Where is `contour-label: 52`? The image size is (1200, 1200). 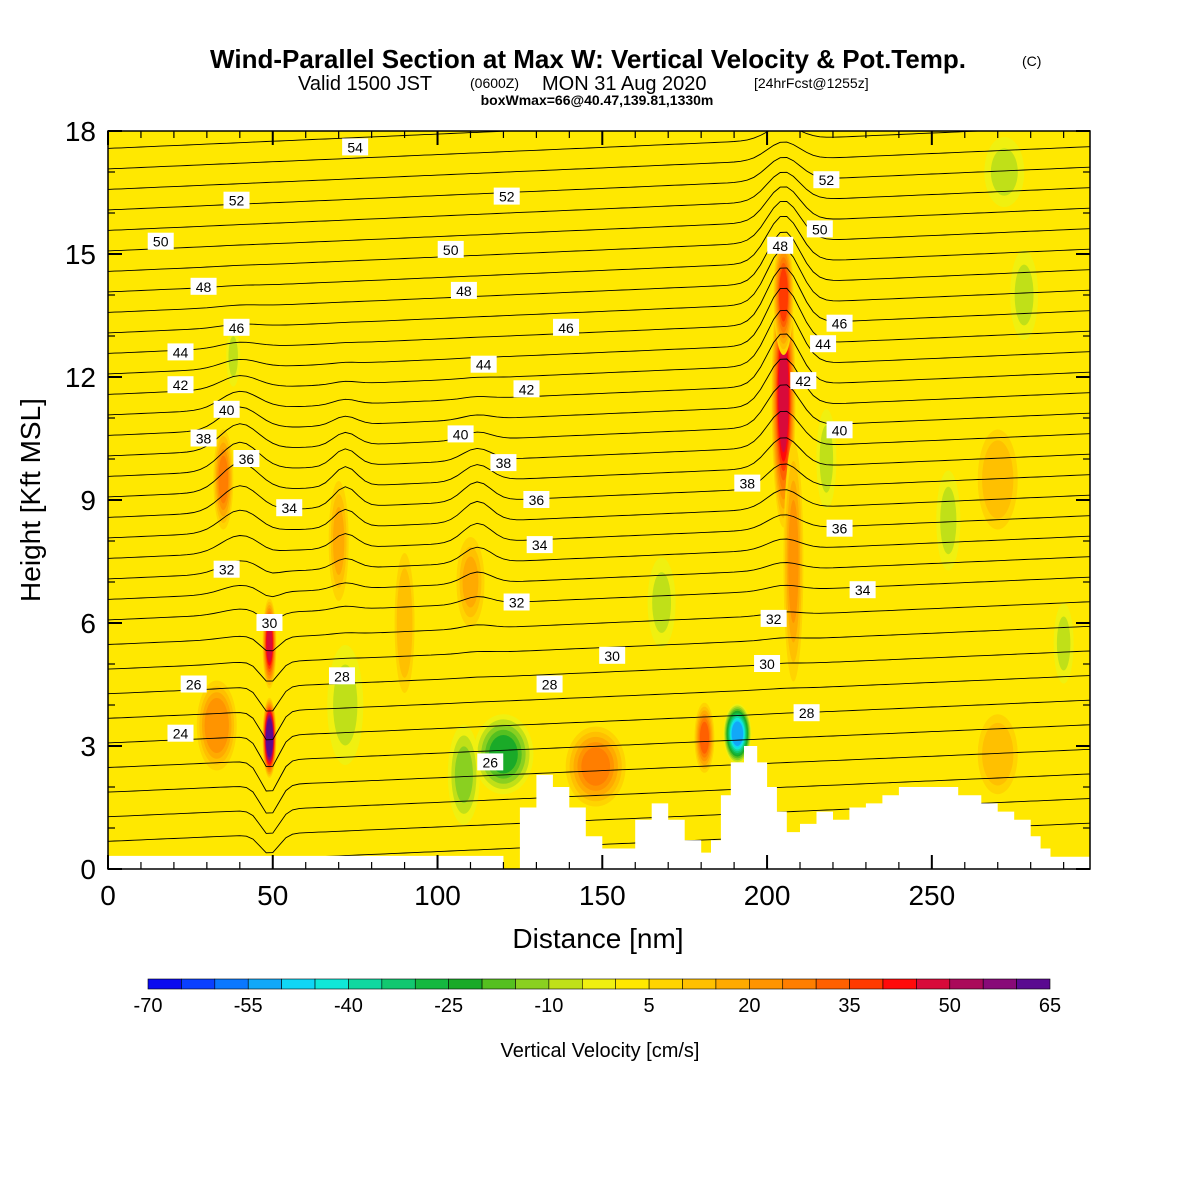
contour-label: 52 is located at coordinates (506, 196).